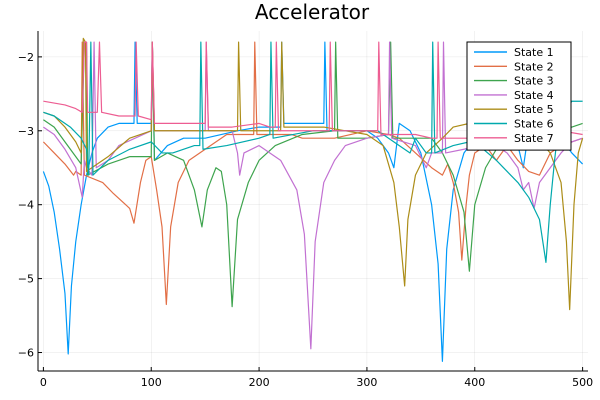 The width and height of the screenshot is (600, 400). I want to click on legend-box, so click(519, 96).